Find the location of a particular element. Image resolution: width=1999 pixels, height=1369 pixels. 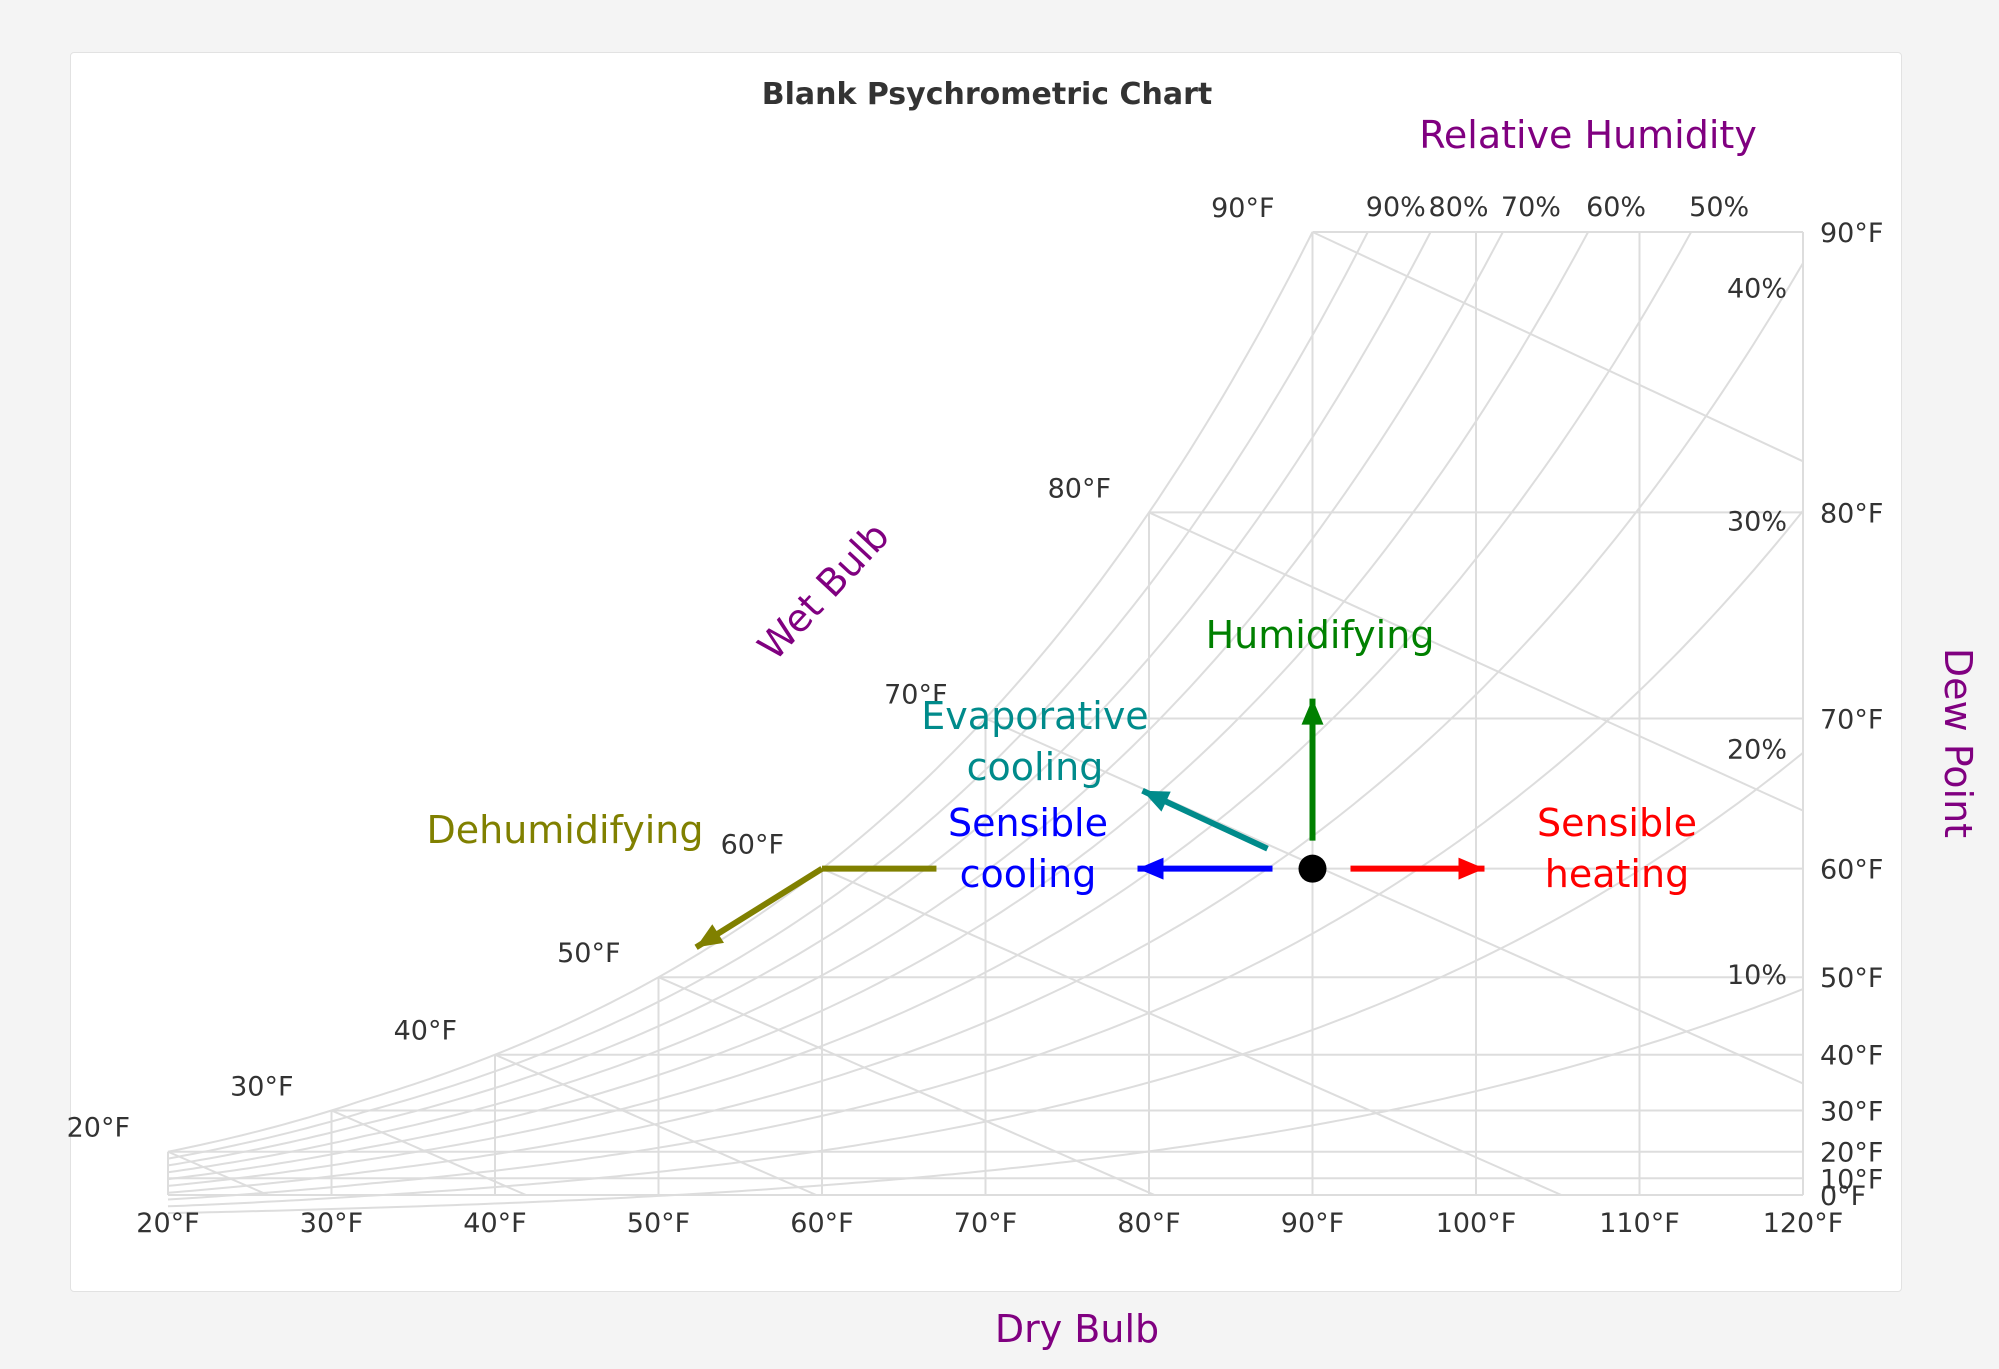

sensible-cooling-arrow-head is located at coordinates (1150, 868).